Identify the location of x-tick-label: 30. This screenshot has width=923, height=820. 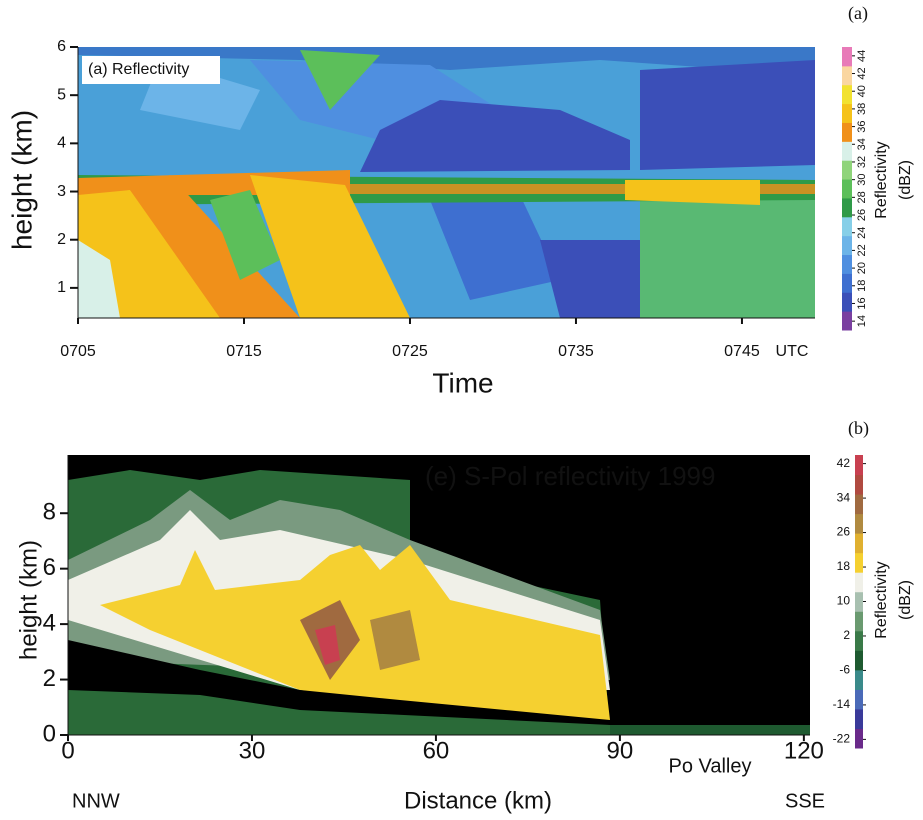
(252, 750).